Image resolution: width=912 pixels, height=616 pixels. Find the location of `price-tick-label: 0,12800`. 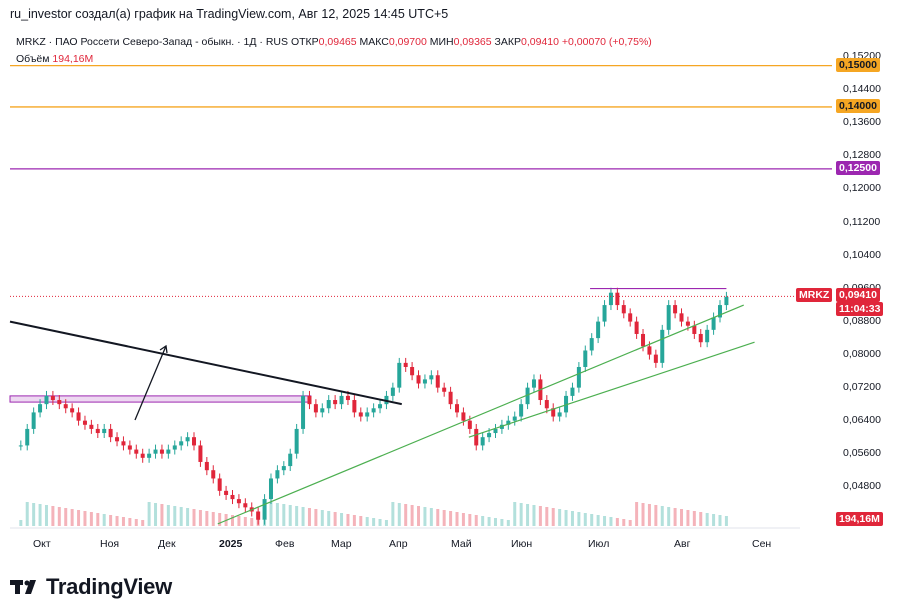

price-tick-label: 0,12800 is located at coordinates (862, 155).